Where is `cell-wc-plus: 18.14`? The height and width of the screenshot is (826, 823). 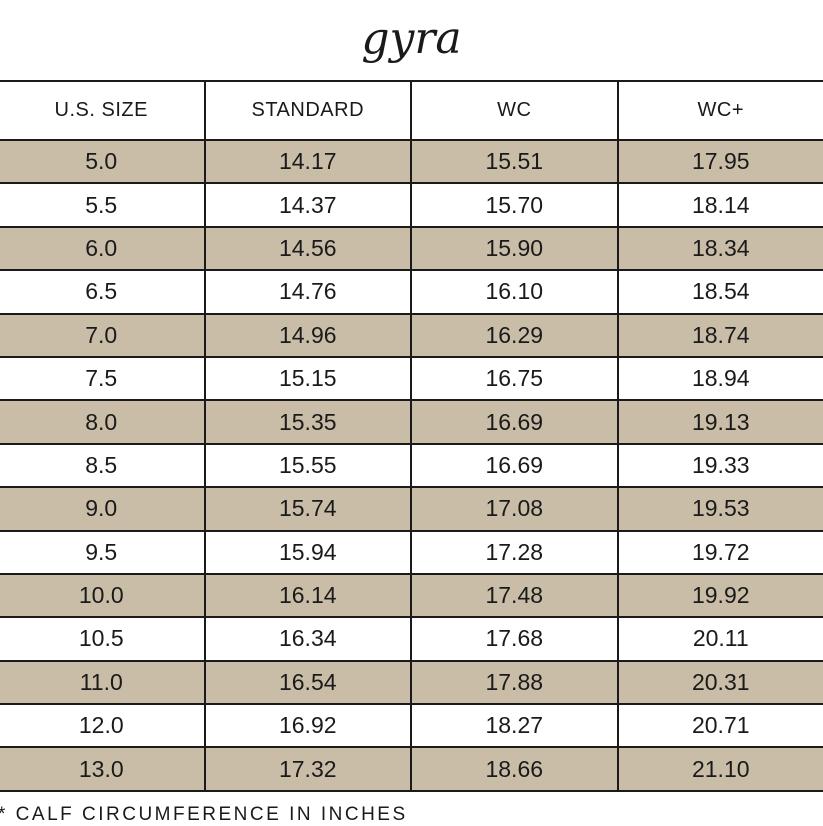 cell-wc-plus: 18.14 is located at coordinates (720, 204).